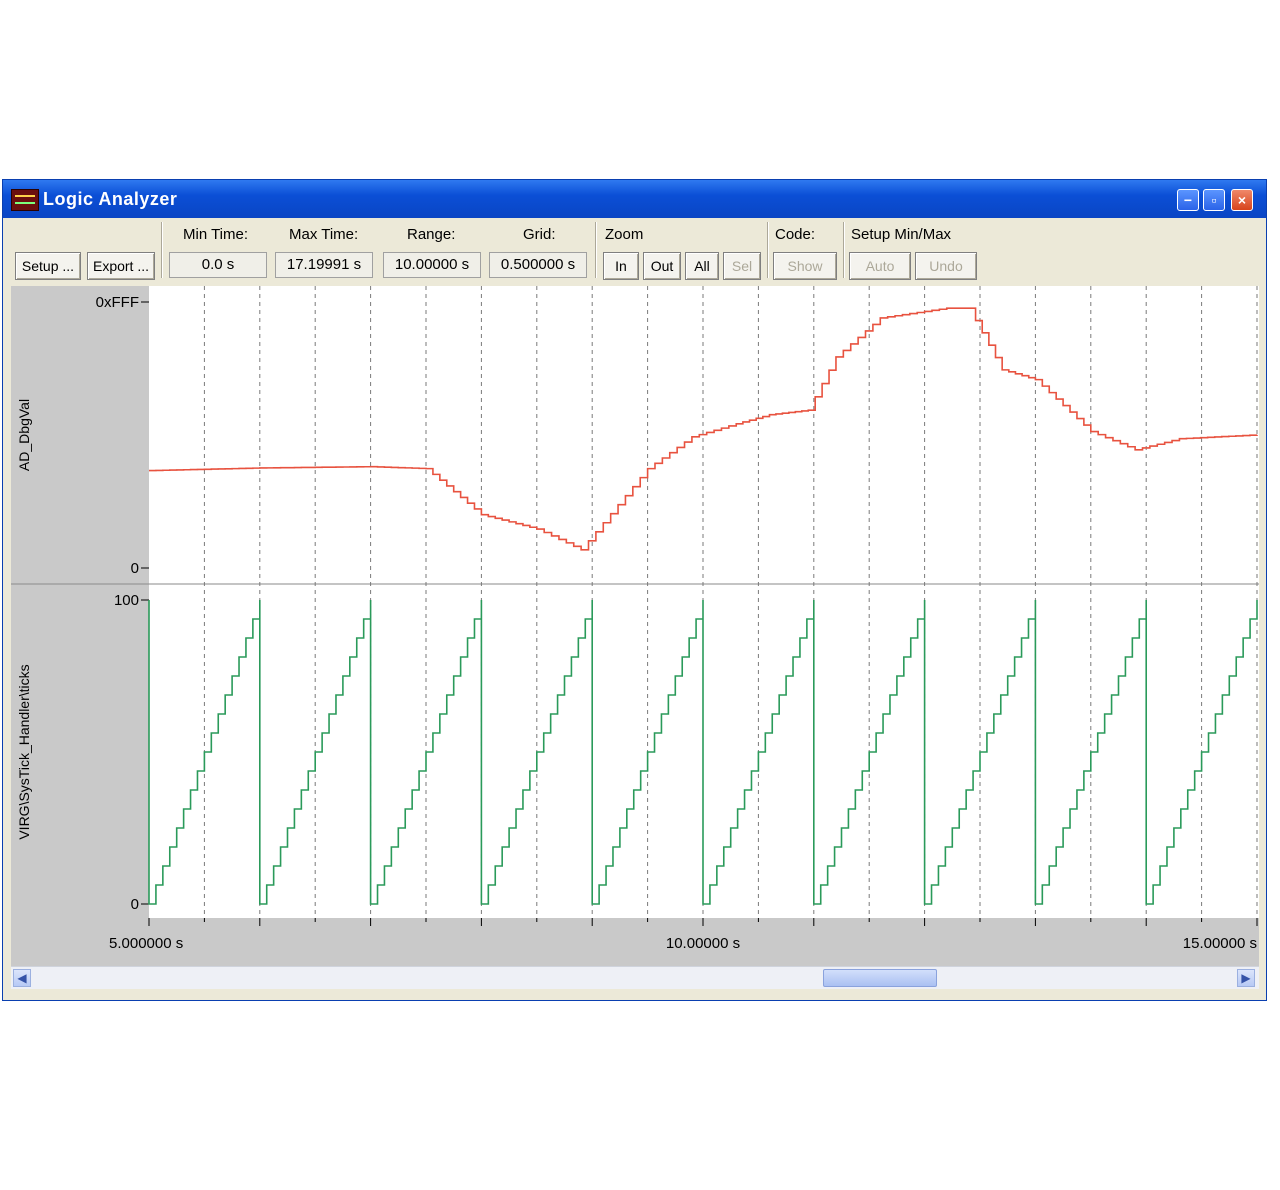 This screenshot has width=1280, height=1190. What do you see at coordinates (538, 265) in the screenshot?
I see `grid-field: 0.500000 s` at bounding box center [538, 265].